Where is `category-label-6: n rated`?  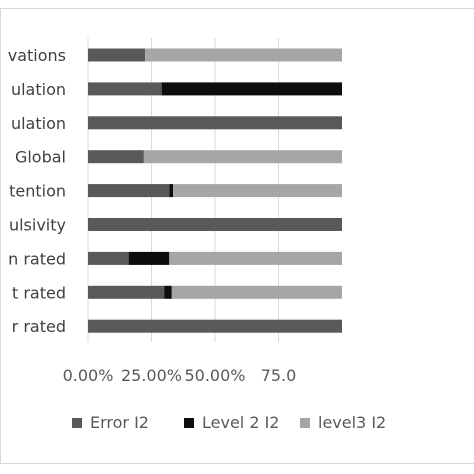 category-label-6: n rated is located at coordinates (37, 258).